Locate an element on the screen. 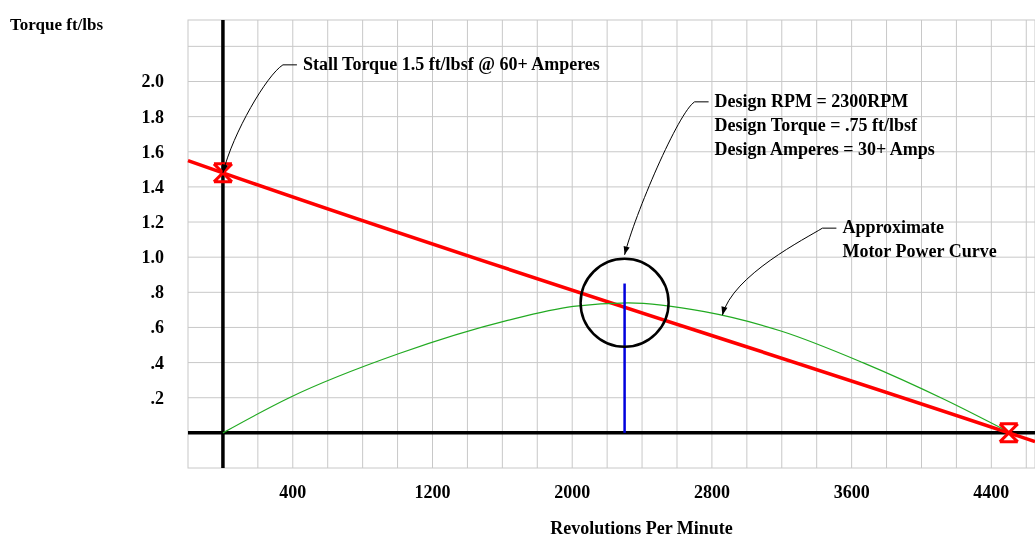 The width and height of the screenshot is (1035, 547). annotation: Design RPM = 2300RPM Design Torque = .75 ft/lbsf Design Amperes = 30+ Amps is located at coordinates (824, 124).